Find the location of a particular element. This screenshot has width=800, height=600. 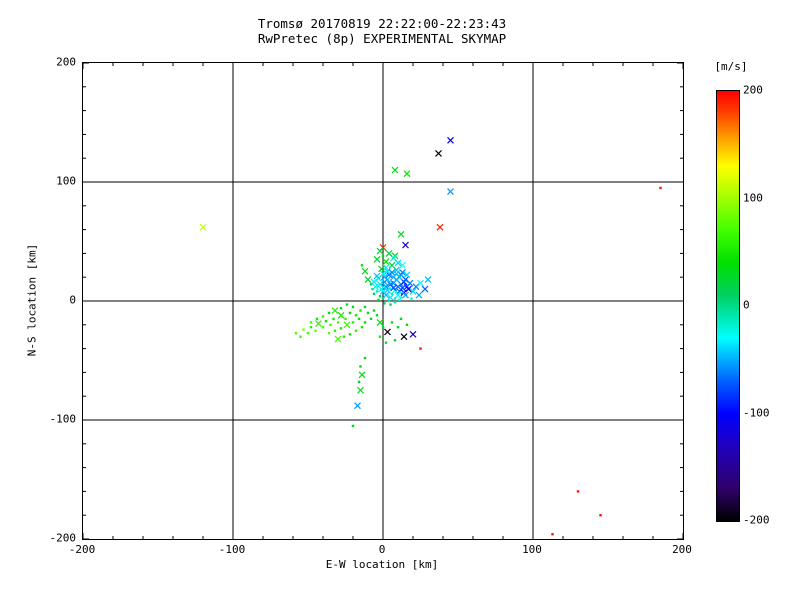

plot-title: Tromsø 20170819 22:22:00-22:23:43 is located at coordinates (382, 23).